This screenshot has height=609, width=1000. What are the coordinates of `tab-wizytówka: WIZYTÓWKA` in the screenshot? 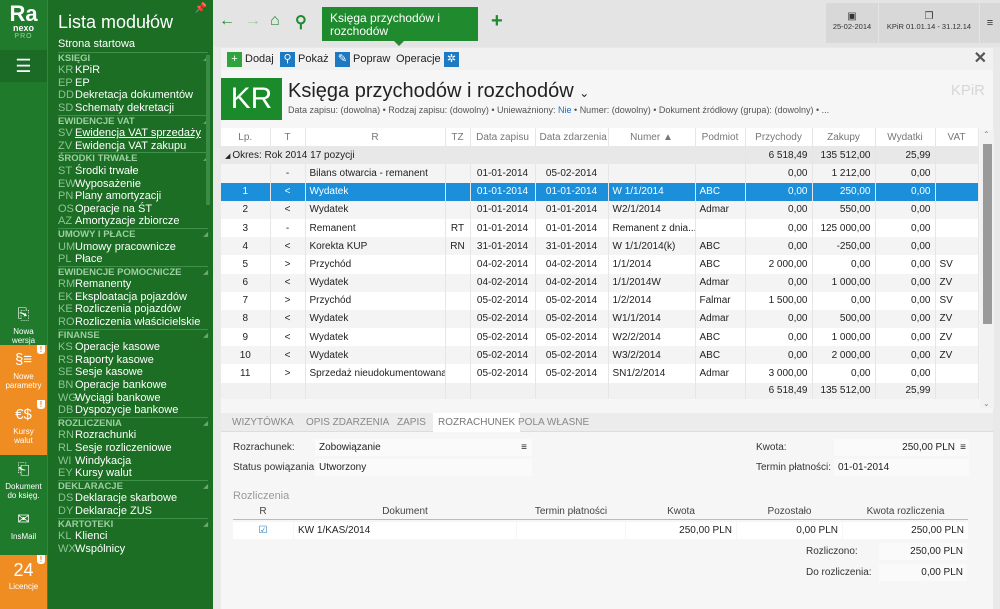 It's located at (263, 422).